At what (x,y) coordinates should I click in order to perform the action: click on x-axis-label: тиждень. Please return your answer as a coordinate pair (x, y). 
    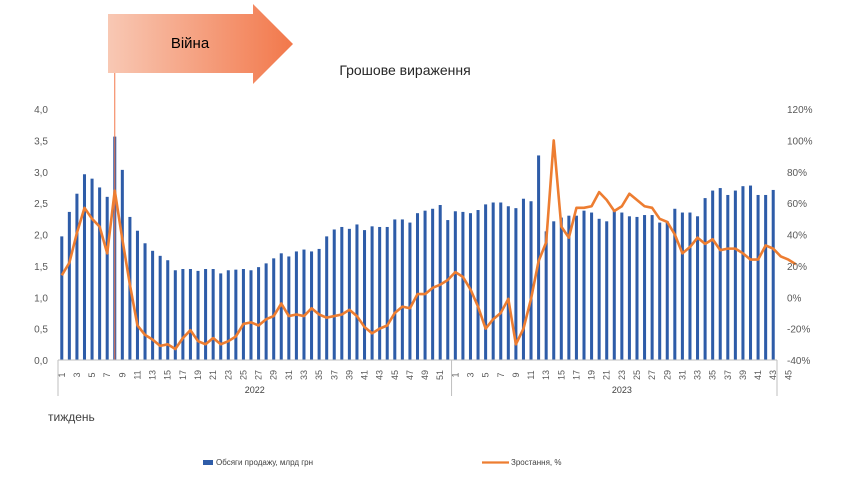
    Looking at the image, I should click on (71, 417).